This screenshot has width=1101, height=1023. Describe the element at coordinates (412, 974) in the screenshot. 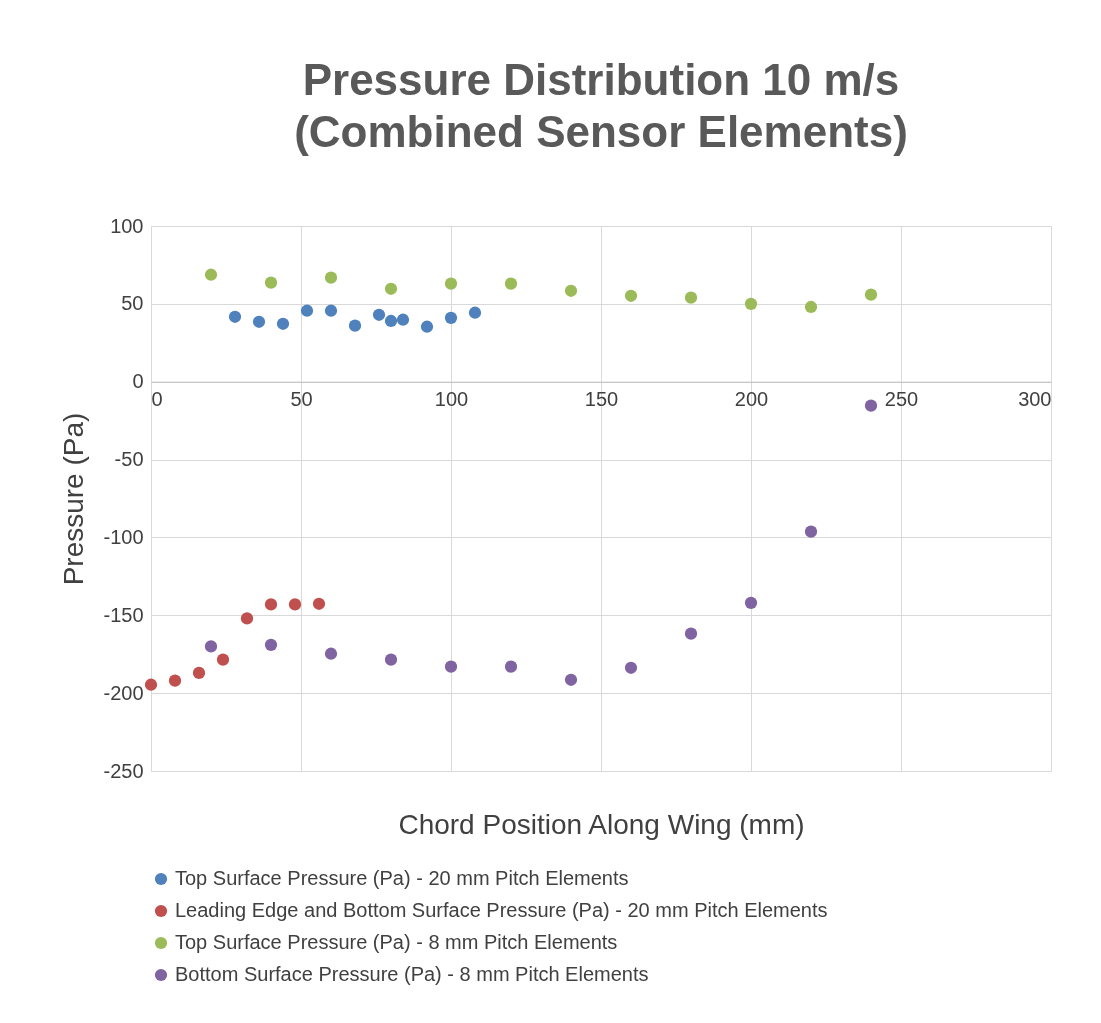

I see `legend-label: Bottom Surface Pressure (Pa) - 8 mm Pitch Elements` at that location.